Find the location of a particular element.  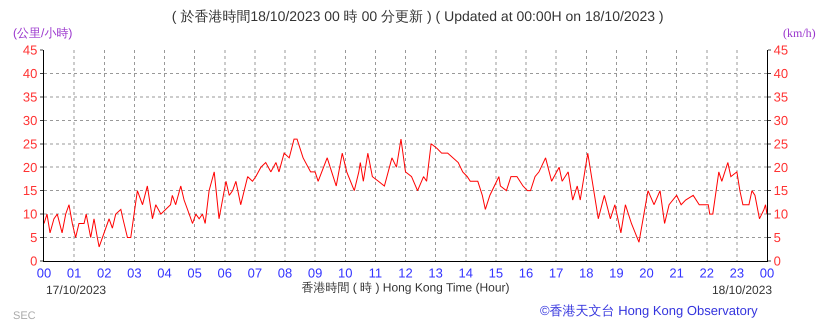

x-tick-label: 11 is located at coordinates (375, 273).